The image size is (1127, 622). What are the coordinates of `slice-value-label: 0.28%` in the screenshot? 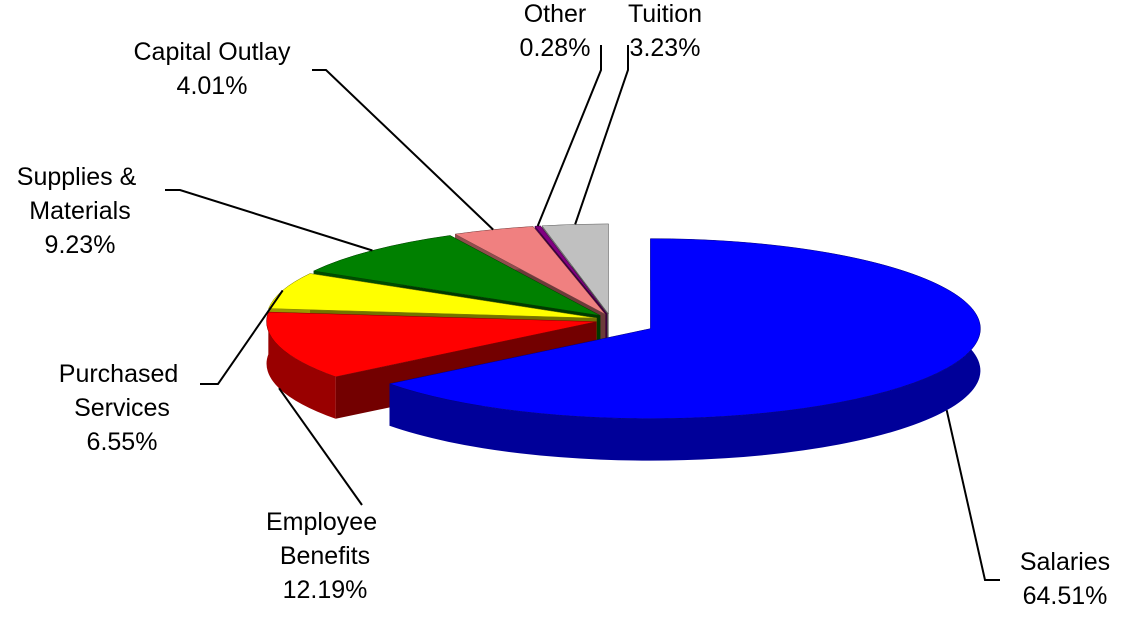 It's located at (555, 48).